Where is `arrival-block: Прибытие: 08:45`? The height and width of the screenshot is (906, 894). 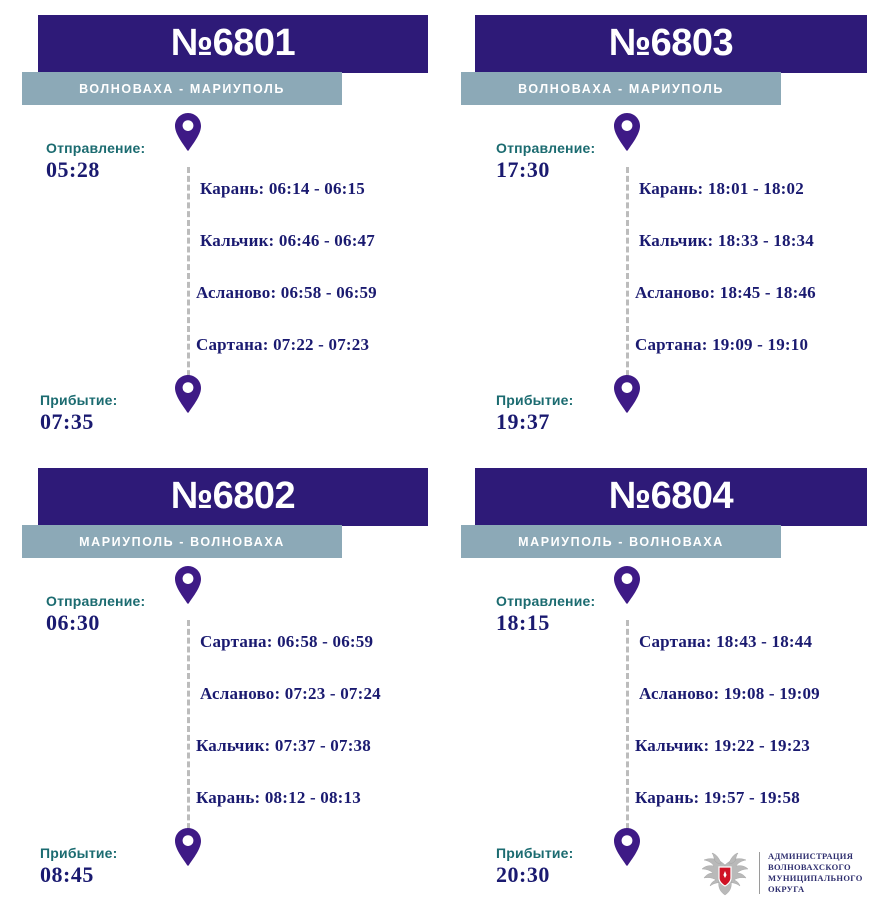 arrival-block: Прибытие: 08:45 is located at coordinates (79, 867).